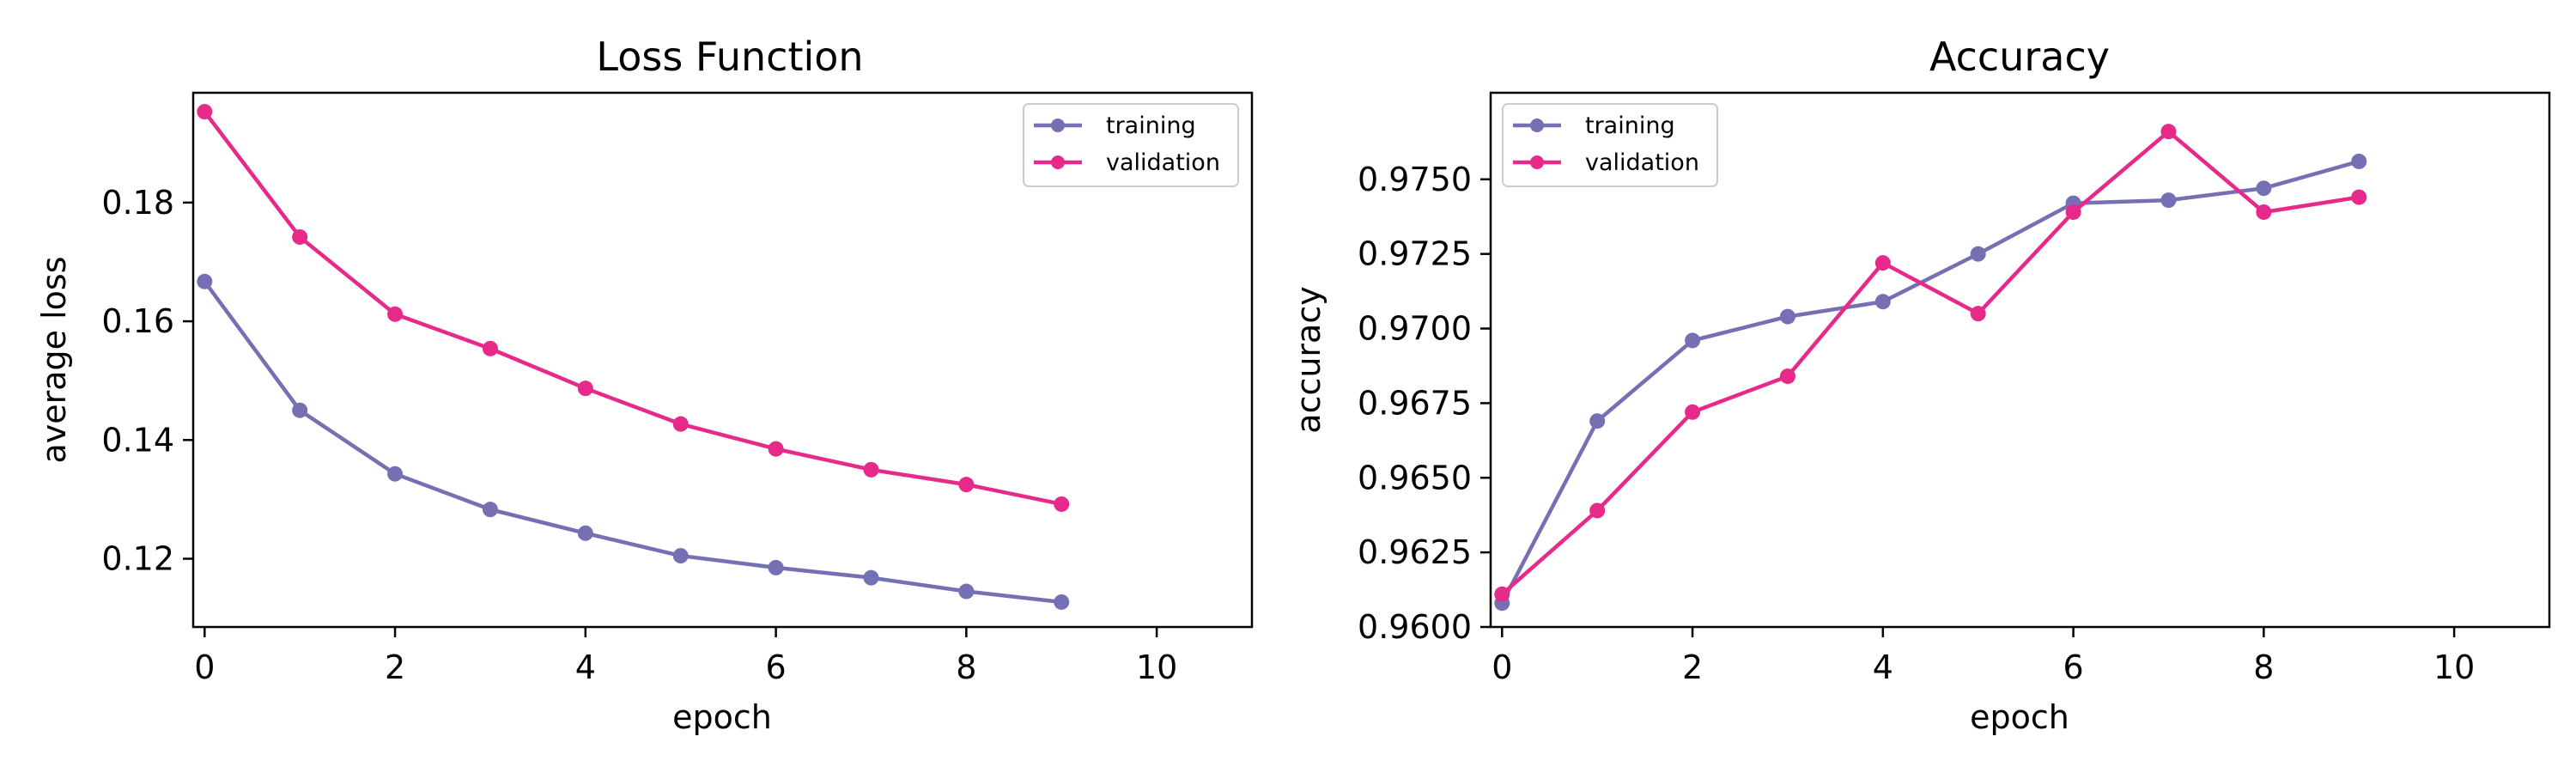  Describe the element at coordinates (1308, 359) in the screenshot. I see `accuracy-chart-y-axis-label: accuracy` at that location.